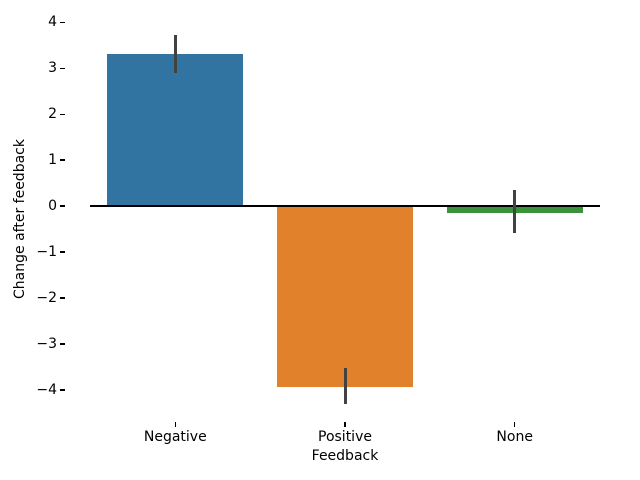 This screenshot has width=640, height=480. Describe the element at coordinates (52, 114) in the screenshot. I see `y-tick-label: 2` at that location.